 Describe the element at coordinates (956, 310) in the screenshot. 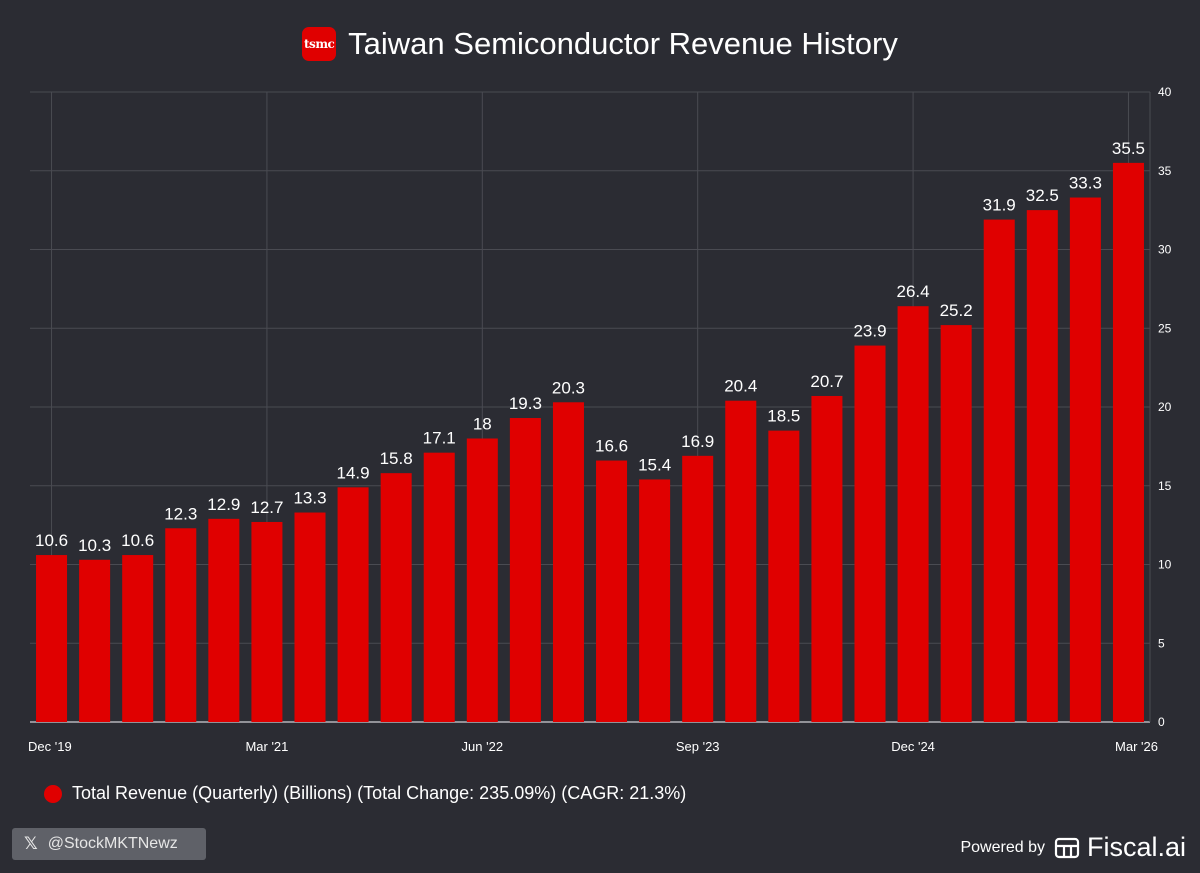

I see `bar-value-label: 25.2` at that location.